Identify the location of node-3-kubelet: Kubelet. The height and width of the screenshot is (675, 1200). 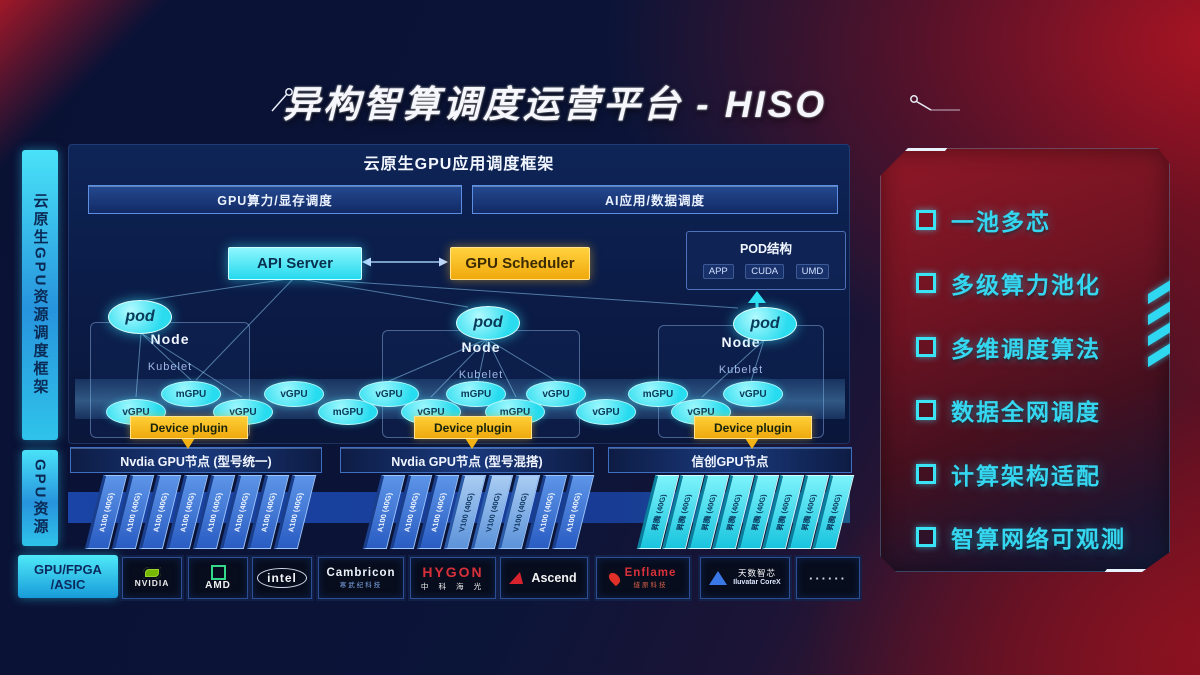
(741, 370).